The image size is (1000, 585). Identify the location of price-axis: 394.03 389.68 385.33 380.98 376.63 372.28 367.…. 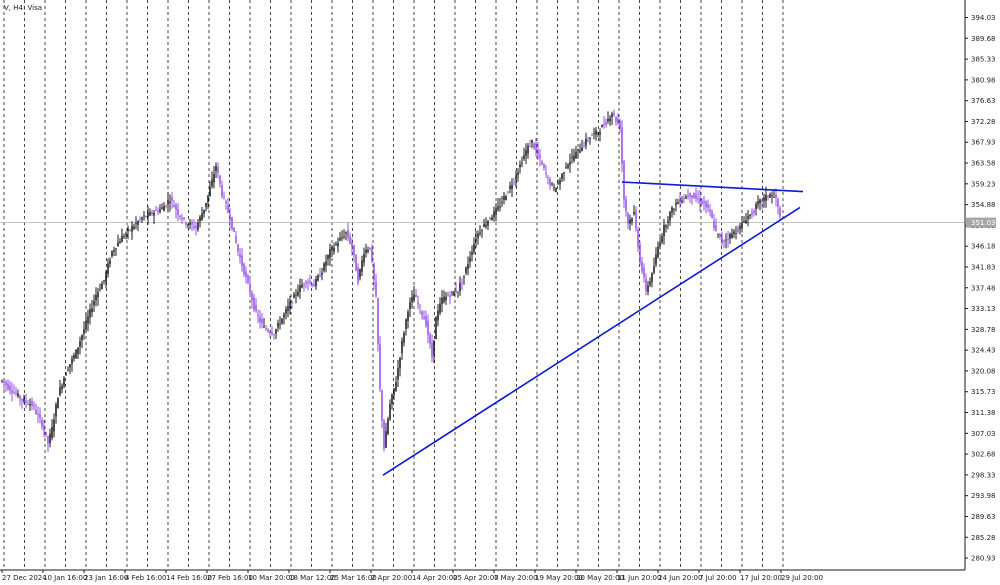
(980, 288).